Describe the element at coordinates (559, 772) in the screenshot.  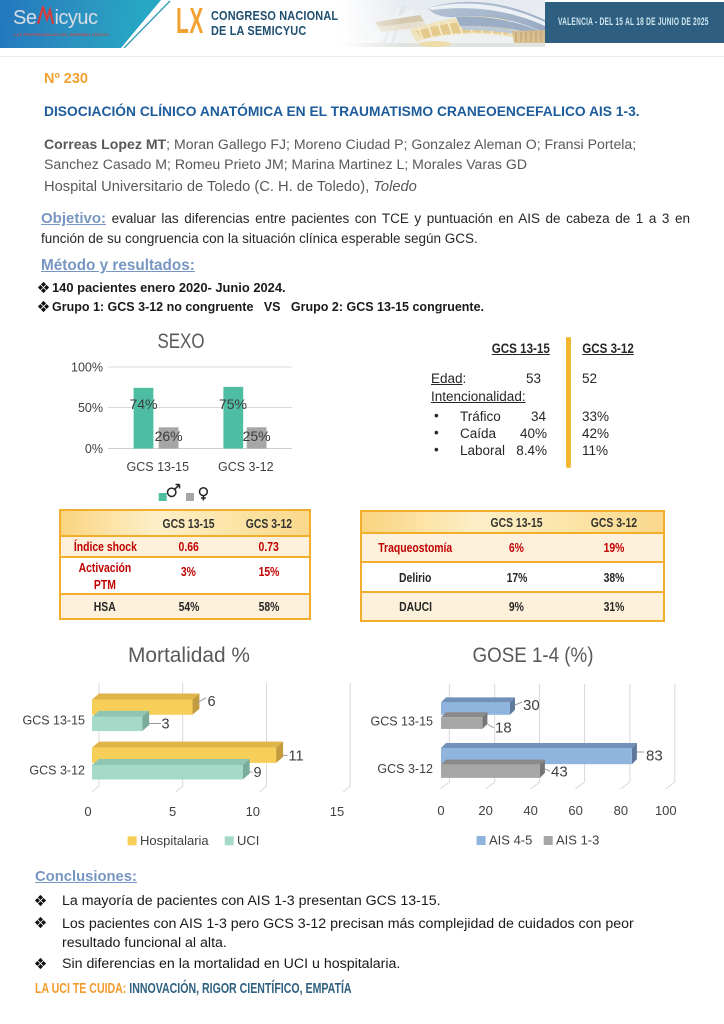
I see `svg-text: 43` at that location.